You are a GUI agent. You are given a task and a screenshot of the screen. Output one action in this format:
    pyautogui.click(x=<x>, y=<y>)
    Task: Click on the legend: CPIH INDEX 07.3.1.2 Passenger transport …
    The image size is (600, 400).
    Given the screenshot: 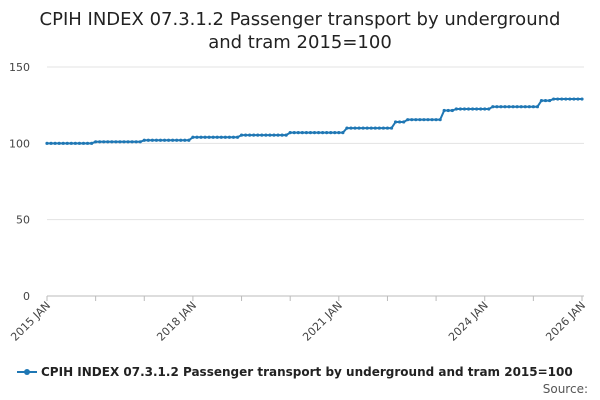 What is the action you would take?
    pyautogui.click(x=295, y=372)
    